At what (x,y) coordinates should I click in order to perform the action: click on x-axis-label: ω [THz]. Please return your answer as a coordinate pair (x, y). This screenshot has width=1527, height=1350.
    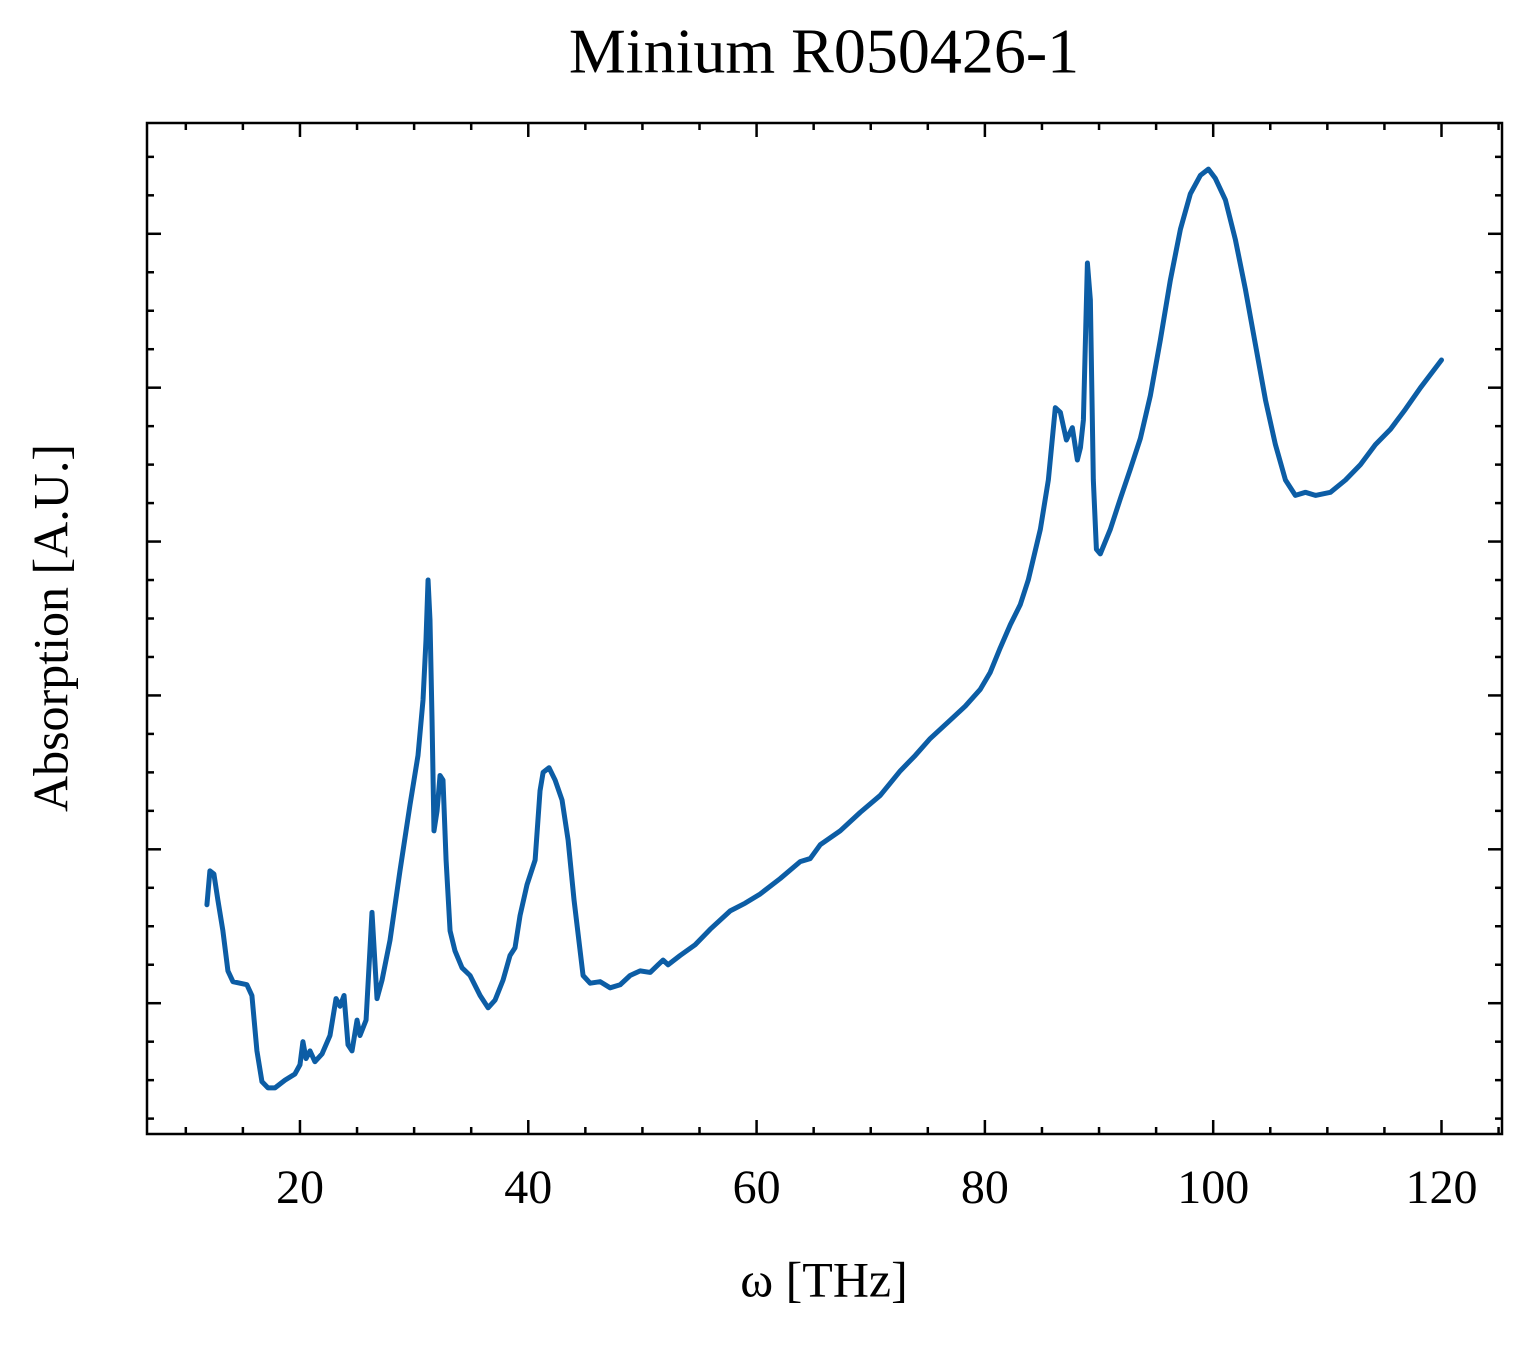
    Looking at the image, I should click on (824, 1279).